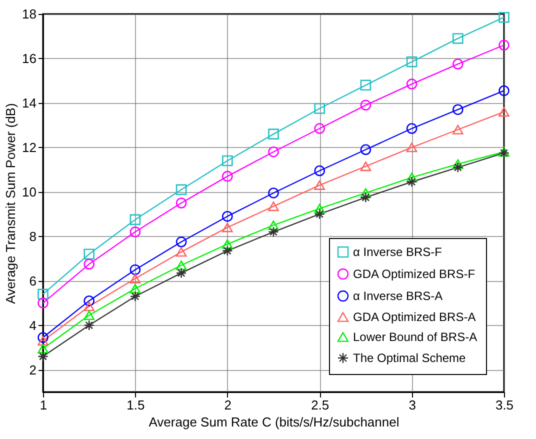 This screenshot has width=536, height=439. What do you see at coordinates (32, 370) in the screenshot?
I see `y-tick-label: 2` at bounding box center [32, 370].